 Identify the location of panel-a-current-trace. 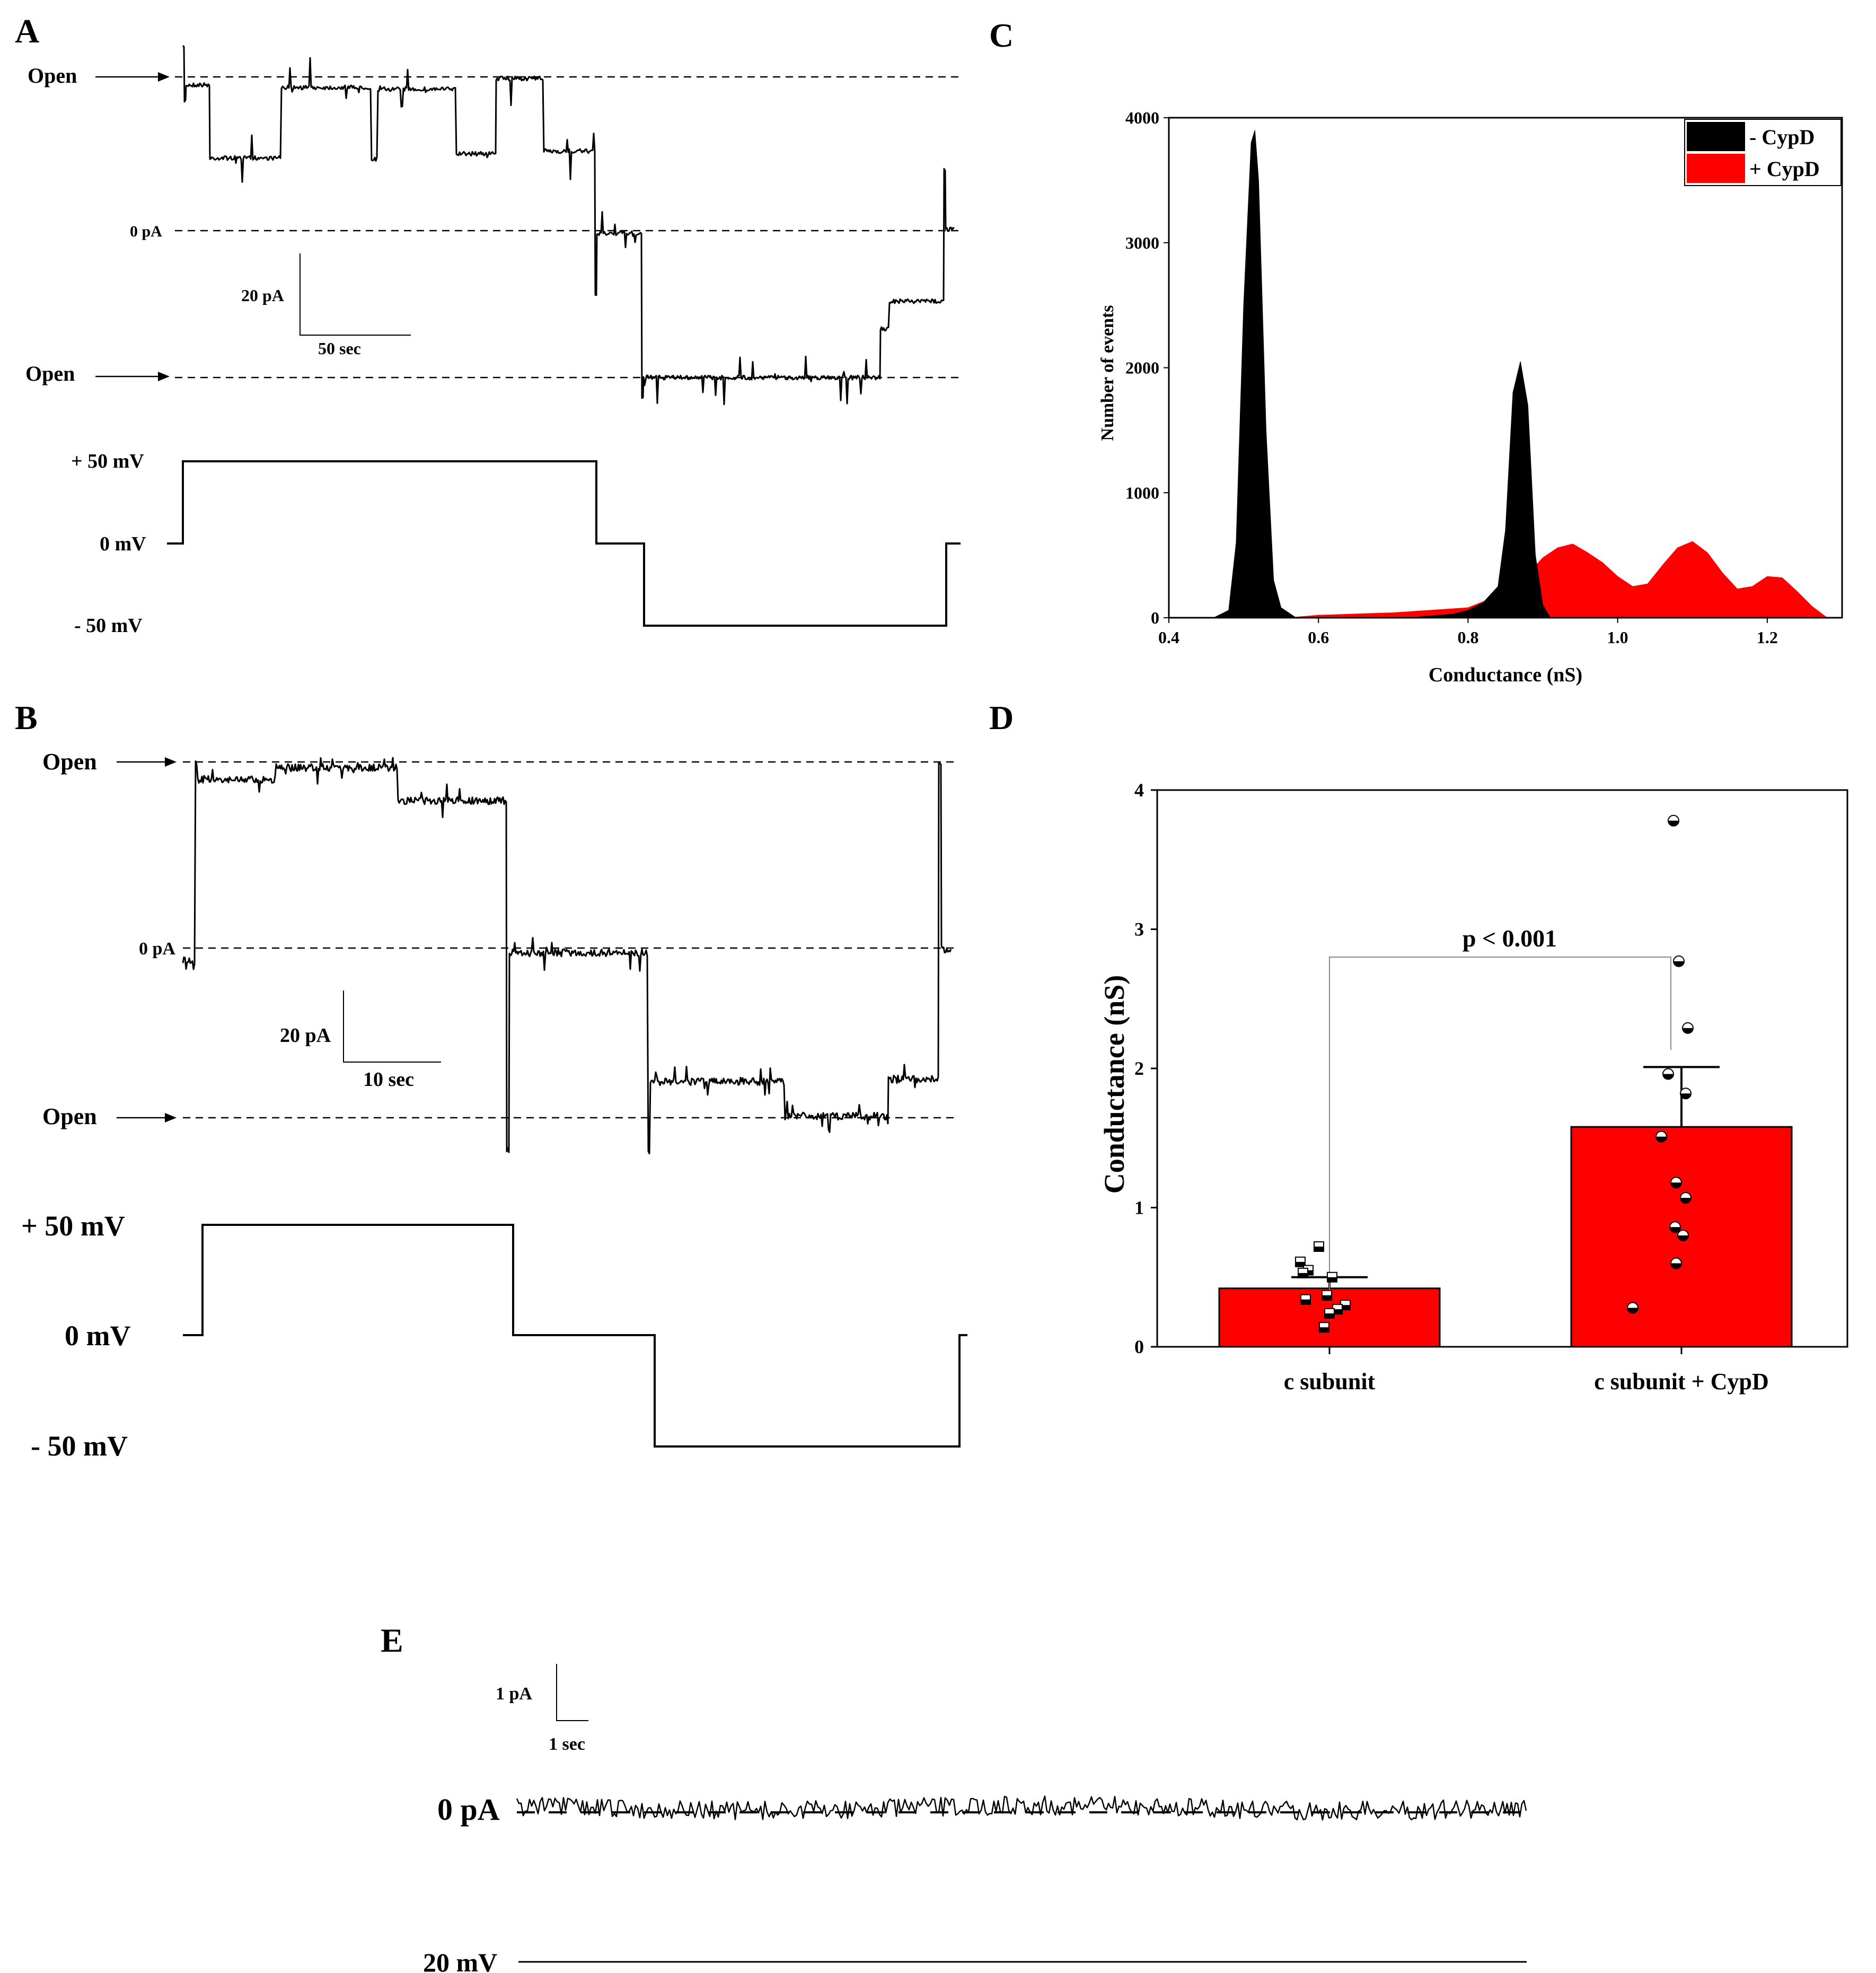
(568, 225).